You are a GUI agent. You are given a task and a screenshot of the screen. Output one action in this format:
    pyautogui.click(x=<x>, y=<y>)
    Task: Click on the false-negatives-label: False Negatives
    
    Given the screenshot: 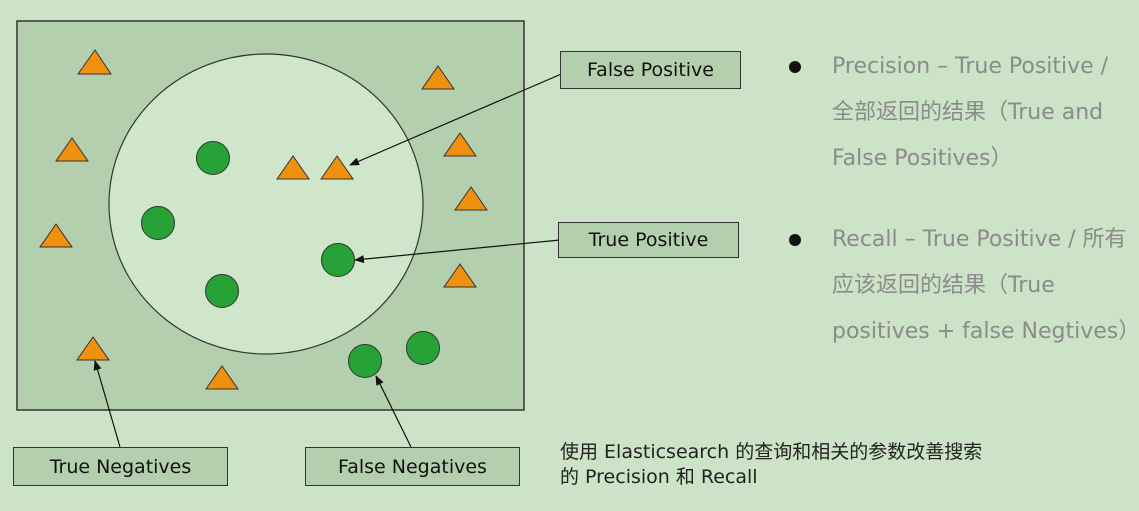 What is the action you would take?
    pyautogui.click(x=412, y=466)
    